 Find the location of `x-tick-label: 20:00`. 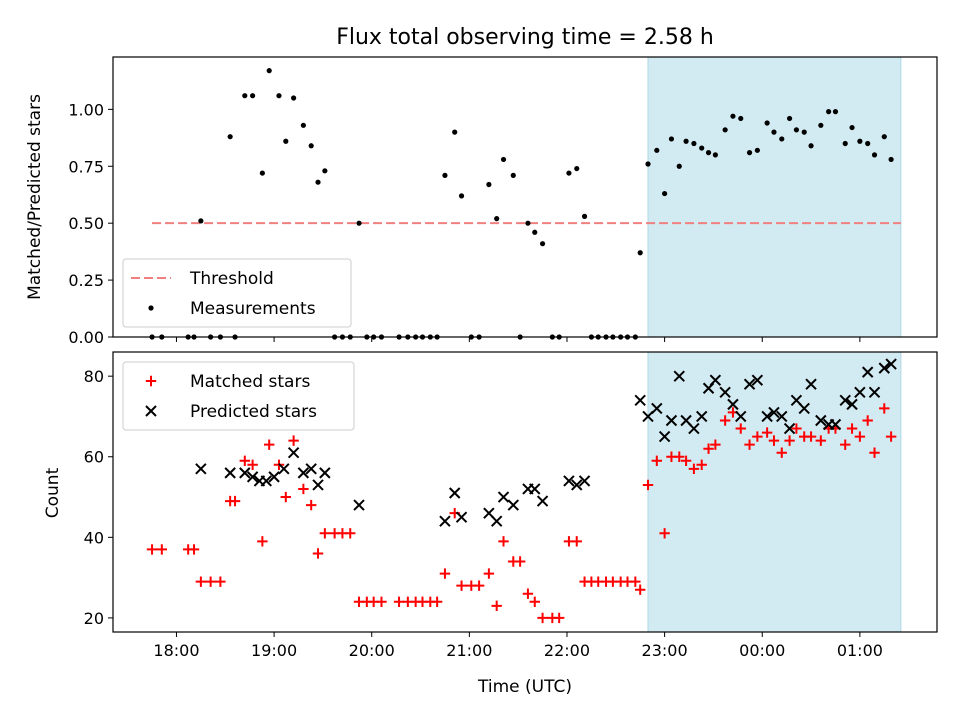

x-tick-label: 20:00 is located at coordinates (372, 650).